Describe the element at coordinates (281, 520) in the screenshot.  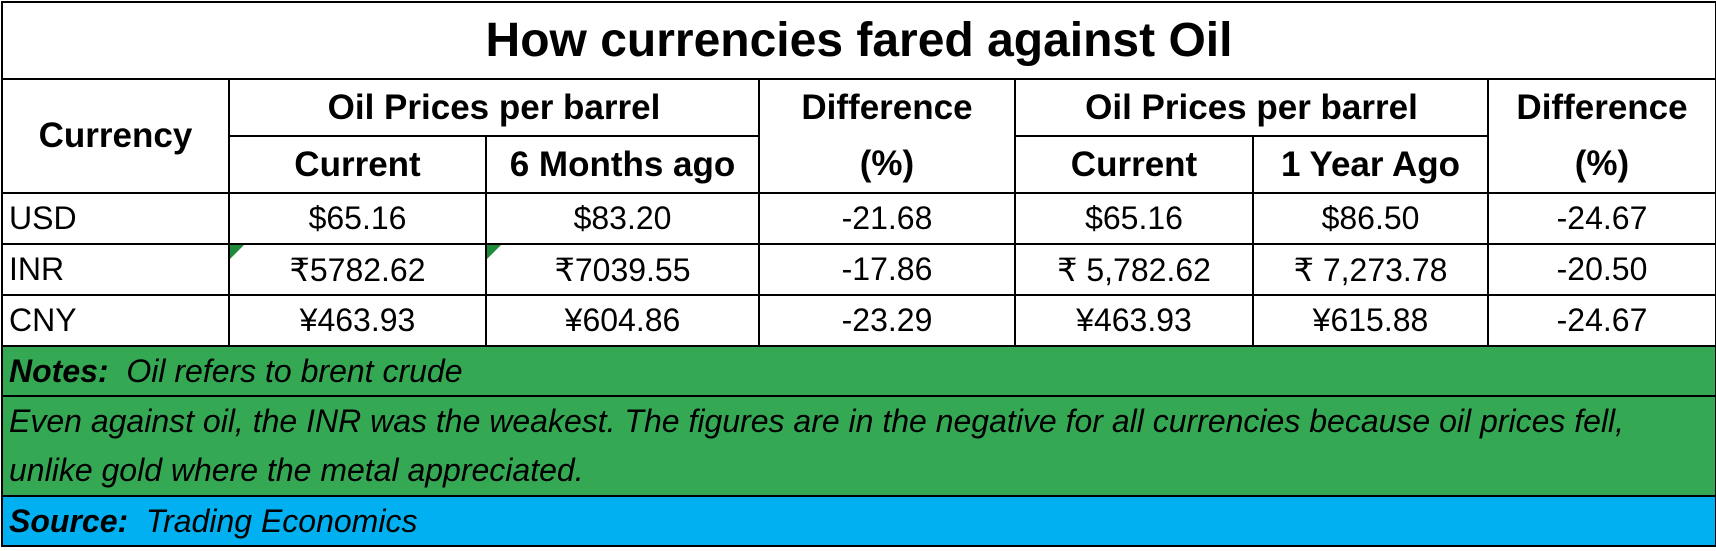
I see `source-text: Trading Economics` at that location.